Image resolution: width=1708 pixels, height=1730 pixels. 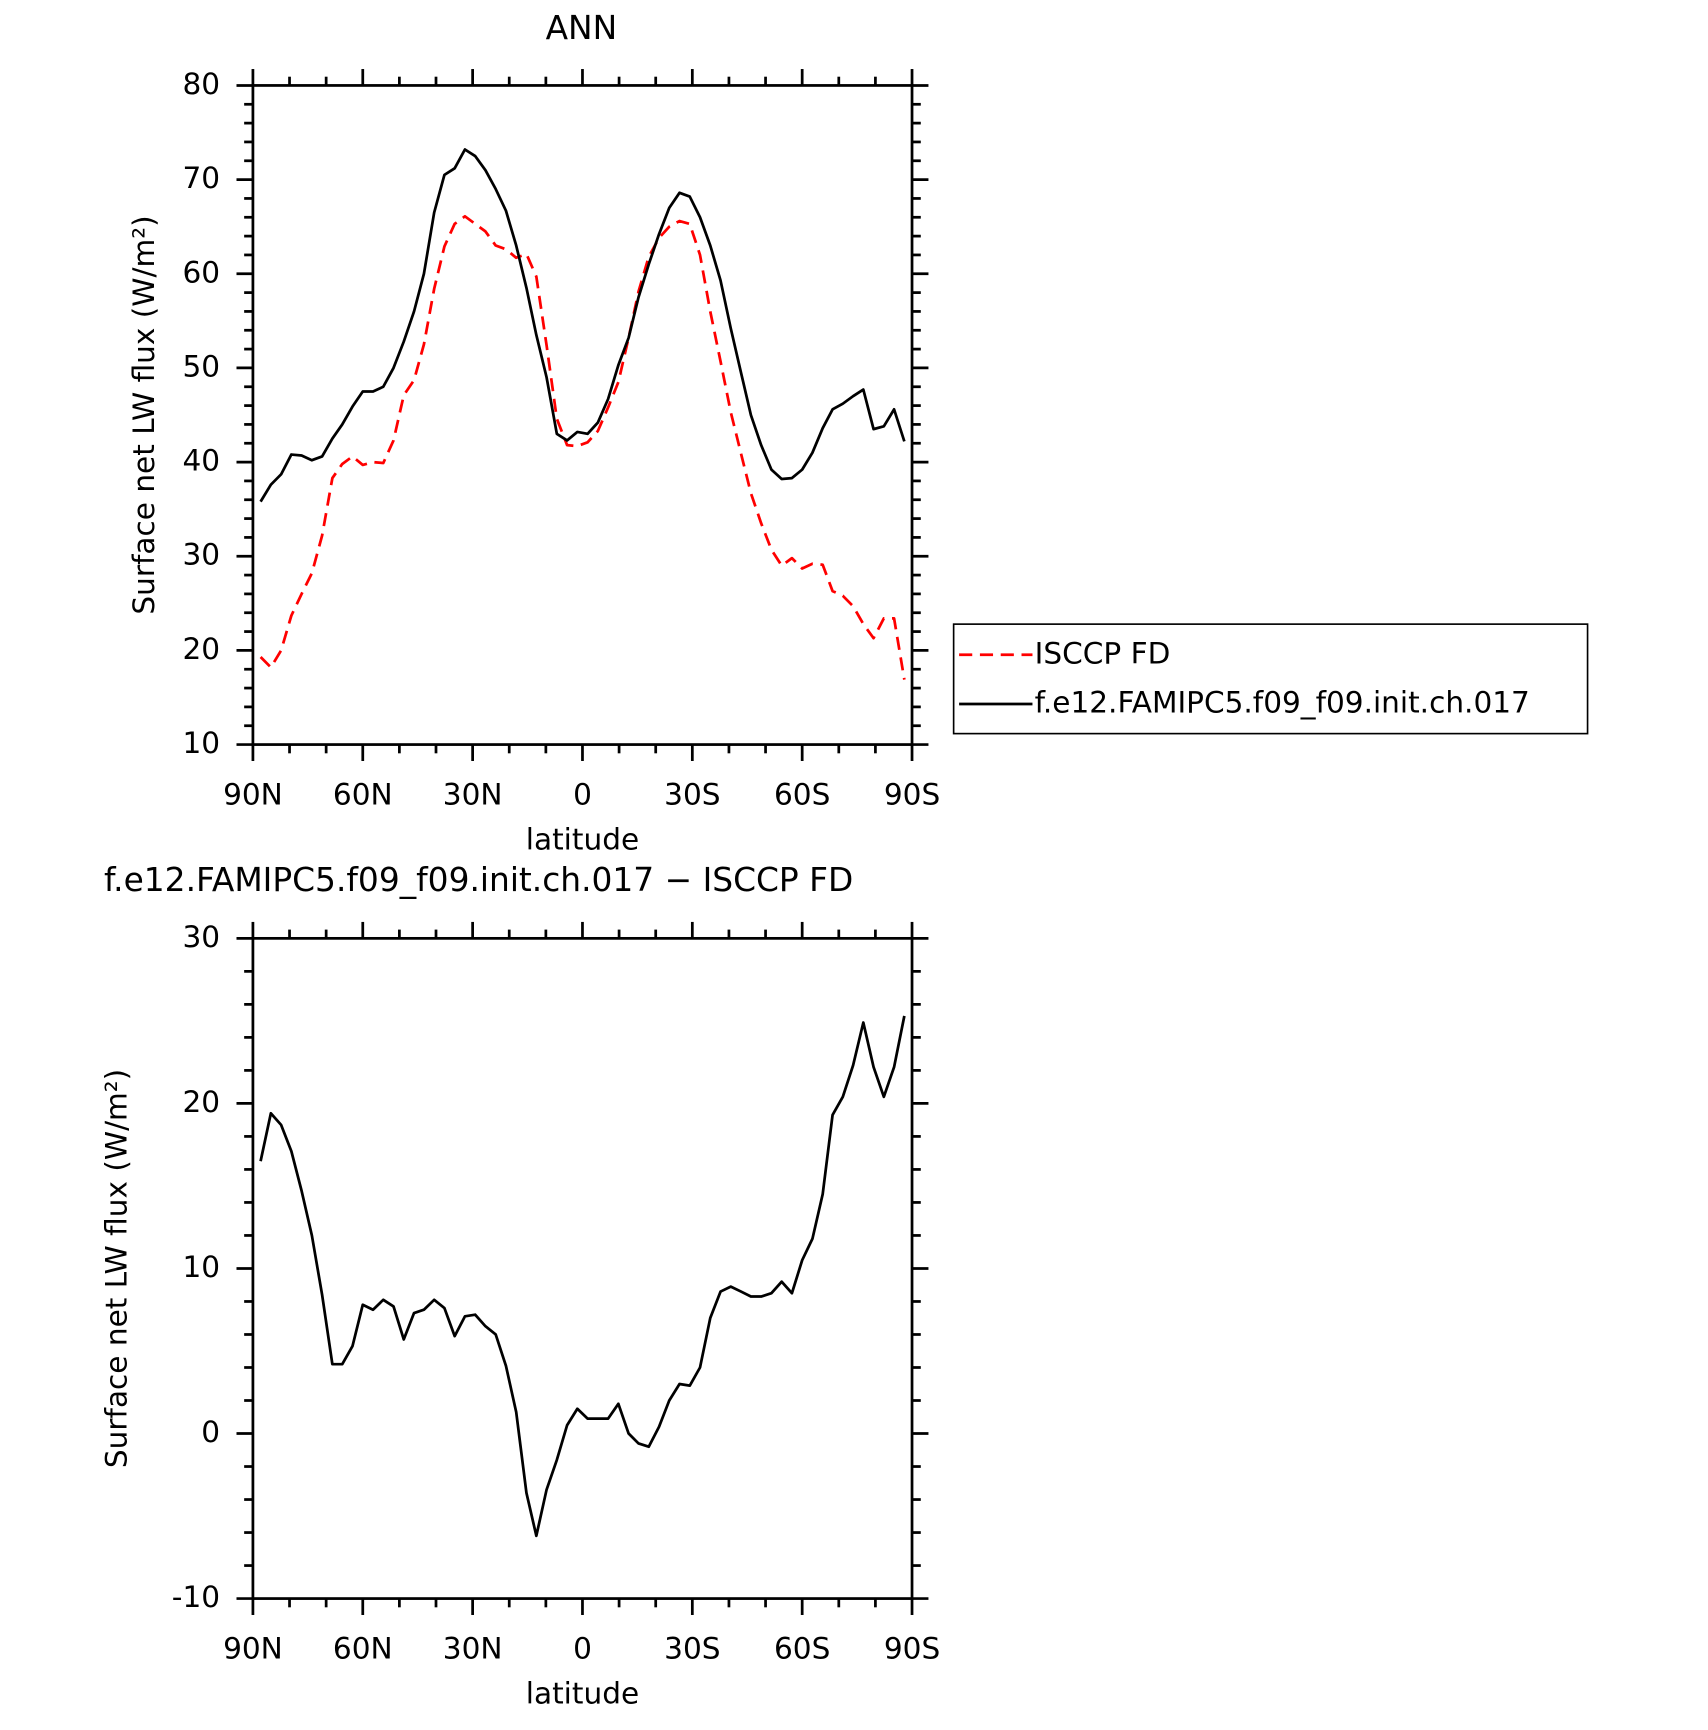 What do you see at coordinates (201, 366) in the screenshot?
I see `y-tick-label: 50` at bounding box center [201, 366].